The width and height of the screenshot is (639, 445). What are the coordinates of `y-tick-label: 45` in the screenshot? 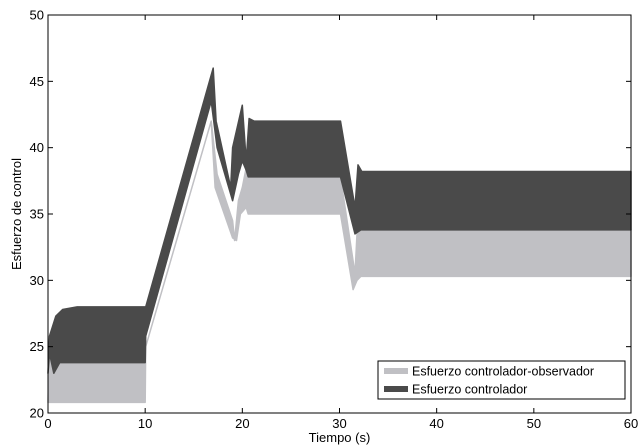 It's located at (37, 81).